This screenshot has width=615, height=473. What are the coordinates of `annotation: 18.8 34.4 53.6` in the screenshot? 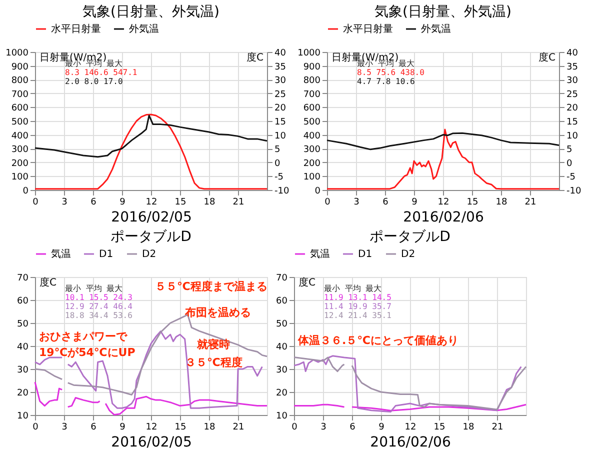 It's located at (99, 315).